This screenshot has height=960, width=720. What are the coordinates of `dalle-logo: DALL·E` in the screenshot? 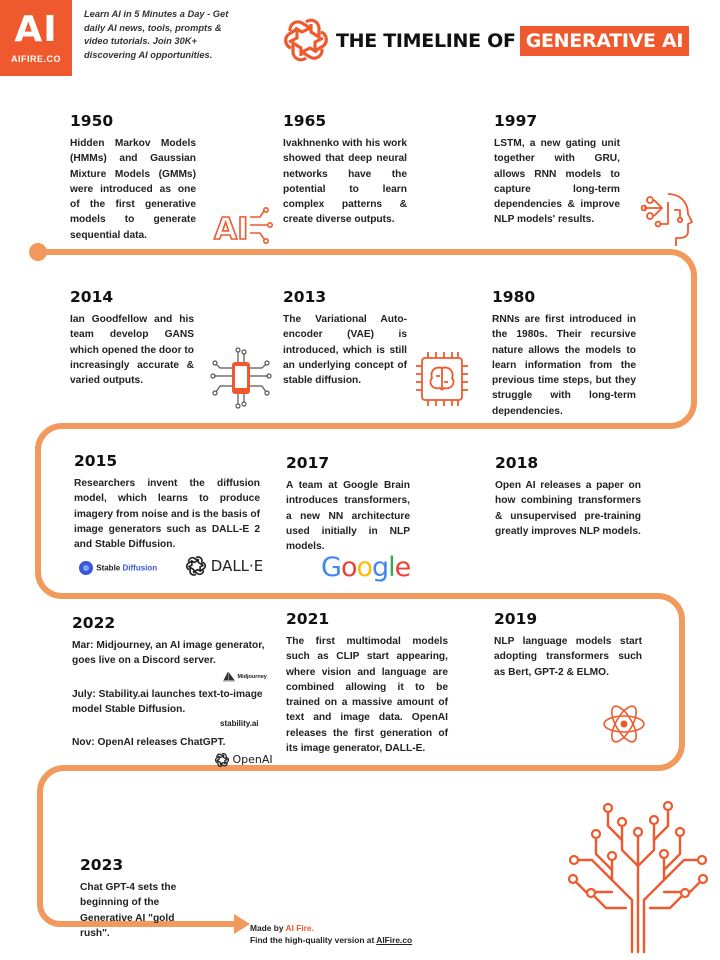 It's located at (224, 566).